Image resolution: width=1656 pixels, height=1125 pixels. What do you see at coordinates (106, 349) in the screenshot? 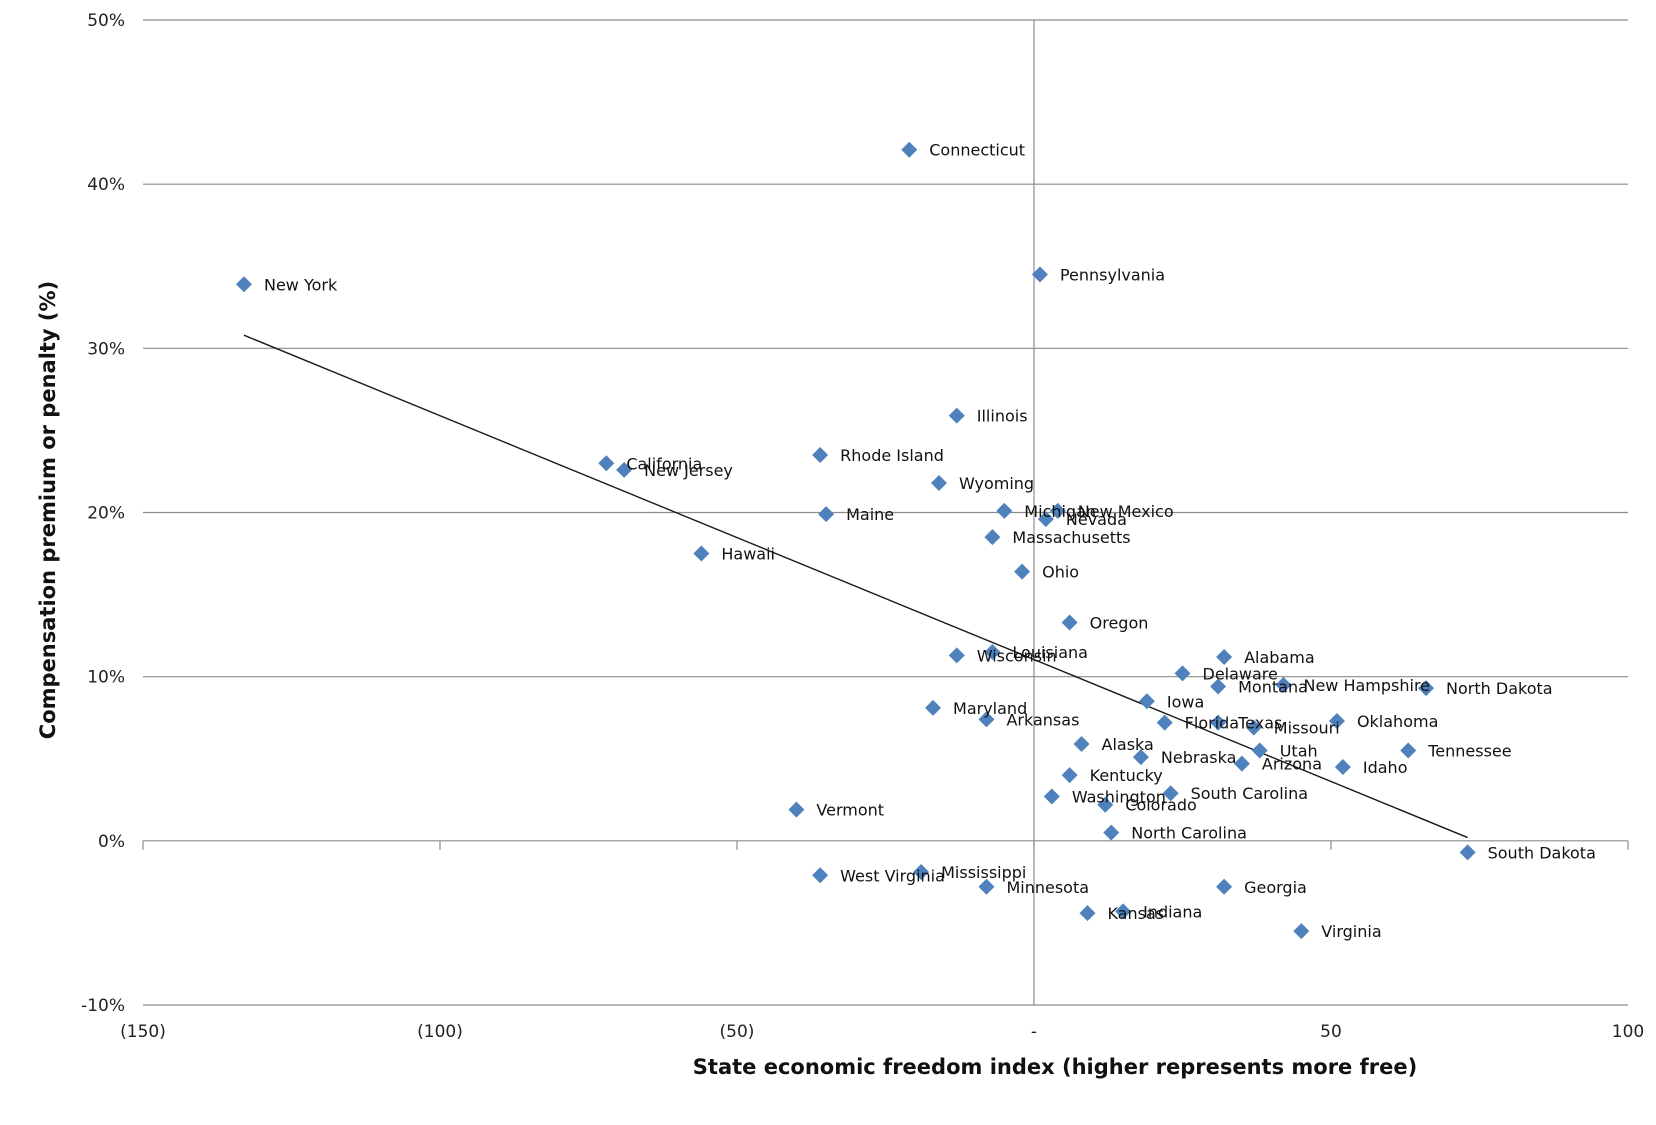
I see `y-tick-label: 30%` at bounding box center [106, 349].